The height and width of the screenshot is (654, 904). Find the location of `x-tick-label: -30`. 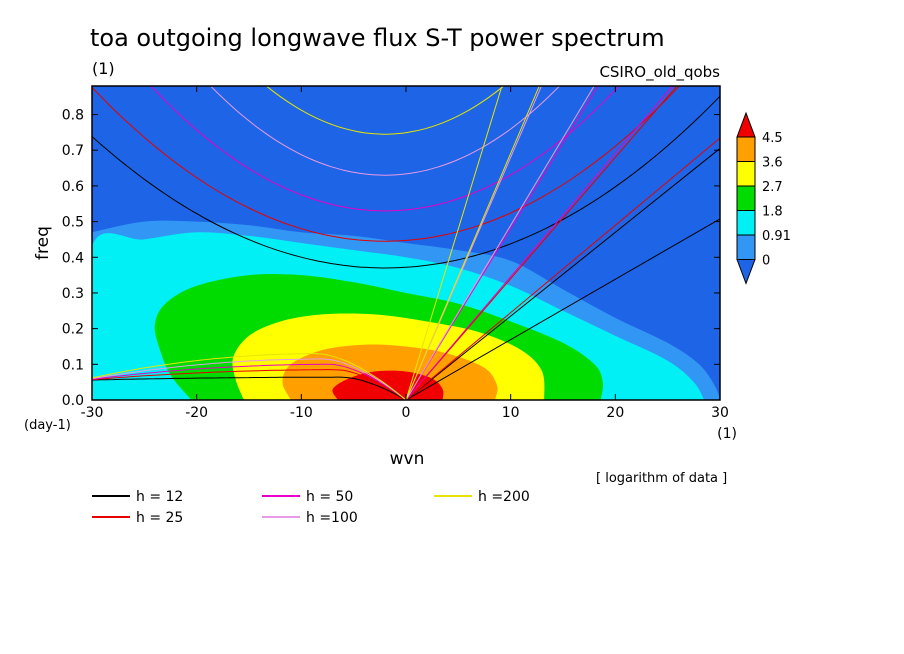

x-tick-label: -30 is located at coordinates (92, 413).